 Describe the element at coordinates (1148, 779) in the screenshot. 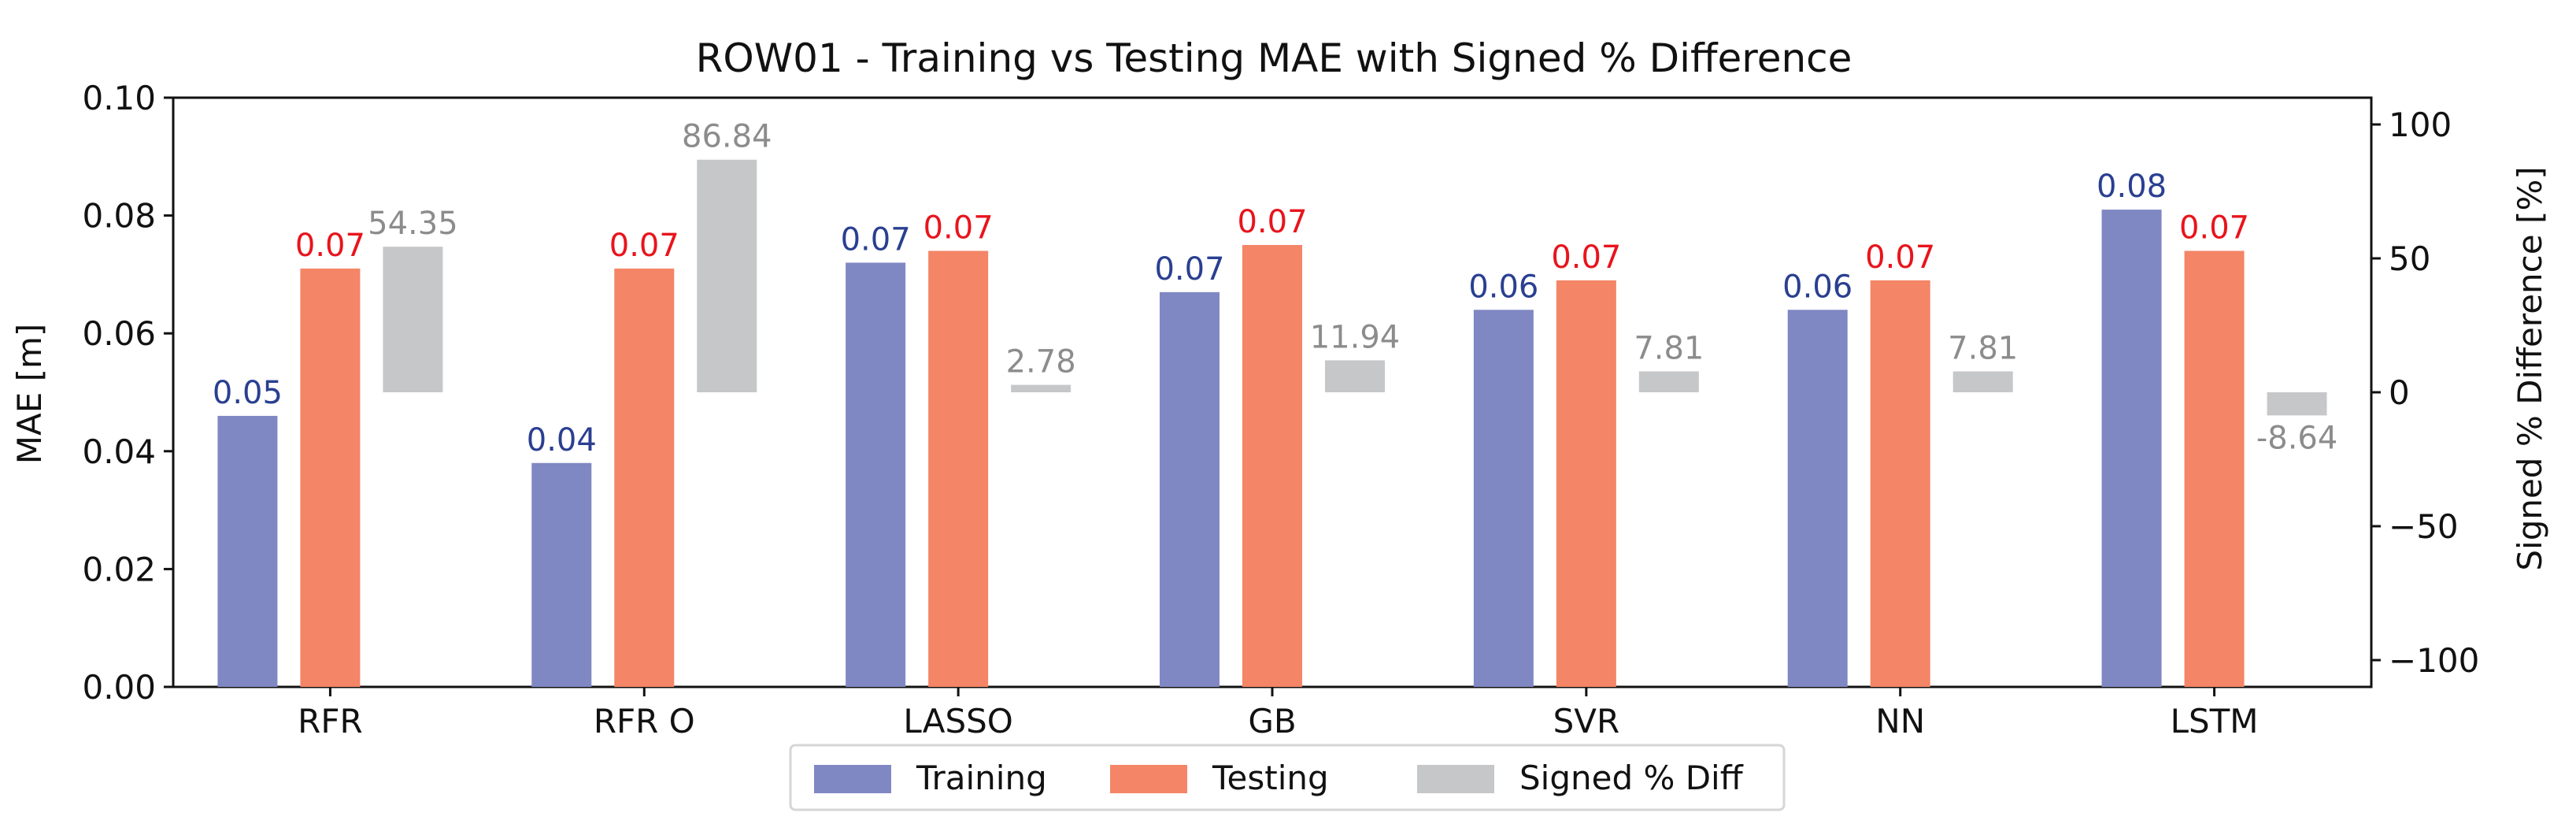

I see `legend-testing-swatch` at that location.